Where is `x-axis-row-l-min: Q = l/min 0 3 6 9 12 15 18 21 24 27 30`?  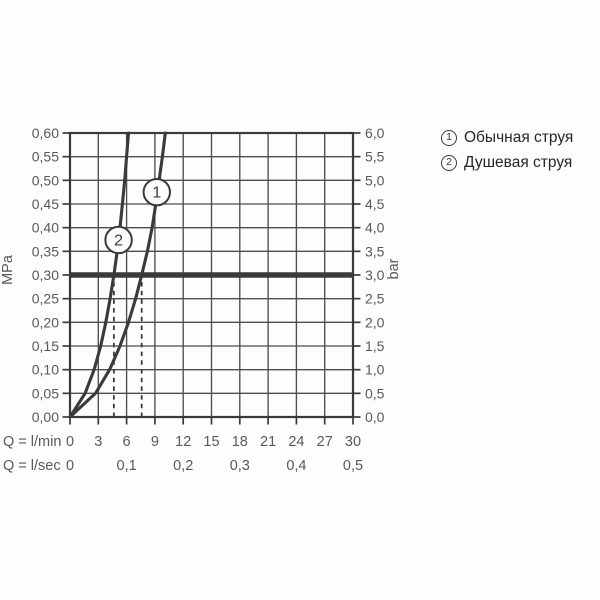
x-axis-row-l-min: Q = l/min 0 3 6 9 12 15 18 21 24 27 30 is located at coordinates (182, 442).